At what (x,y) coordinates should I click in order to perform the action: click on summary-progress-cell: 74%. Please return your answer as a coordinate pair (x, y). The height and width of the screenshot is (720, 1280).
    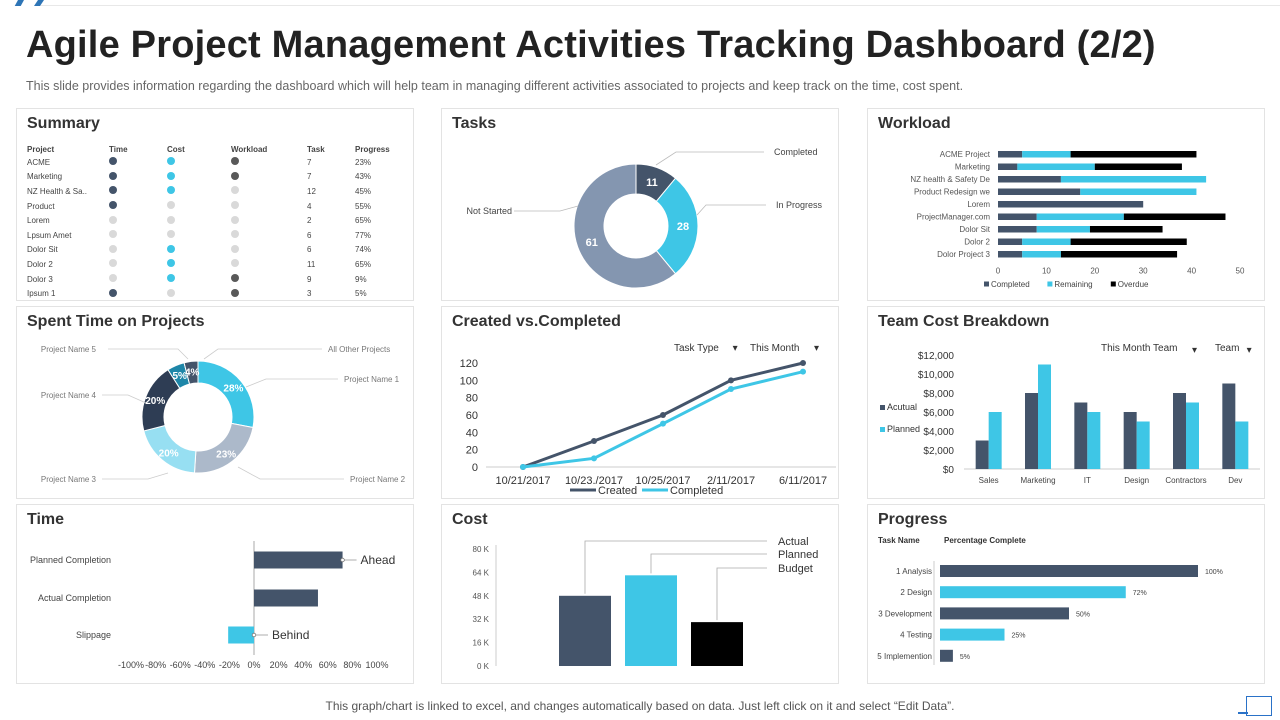
    Looking at the image, I should click on (363, 250).